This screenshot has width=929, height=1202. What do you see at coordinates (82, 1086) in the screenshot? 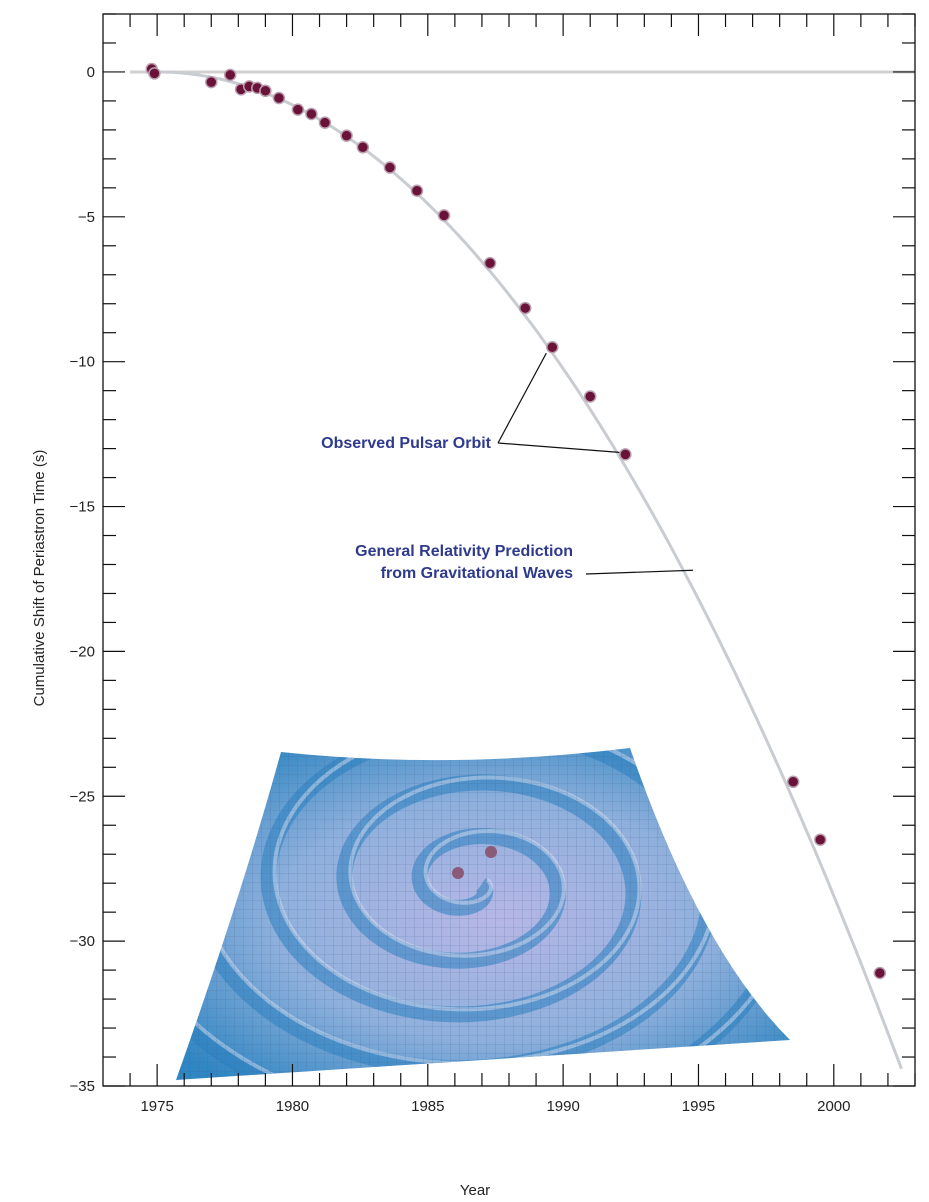
I see `y-tick-label: −35` at bounding box center [82, 1086].